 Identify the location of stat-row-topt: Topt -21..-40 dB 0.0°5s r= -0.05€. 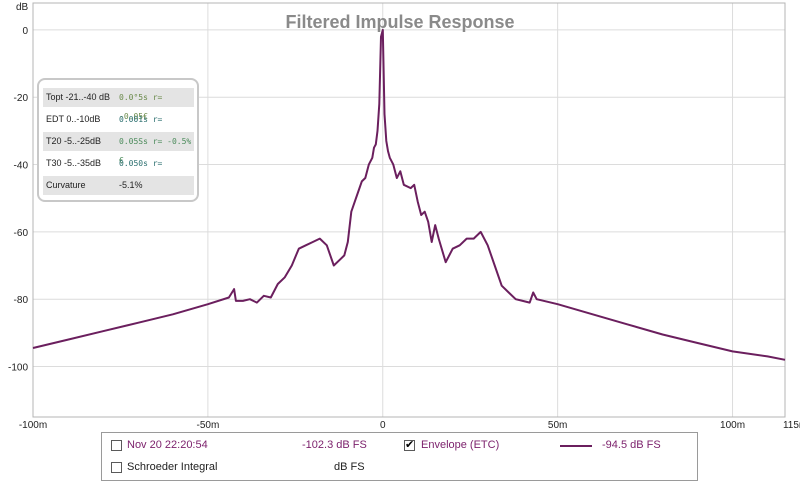
(118, 104).